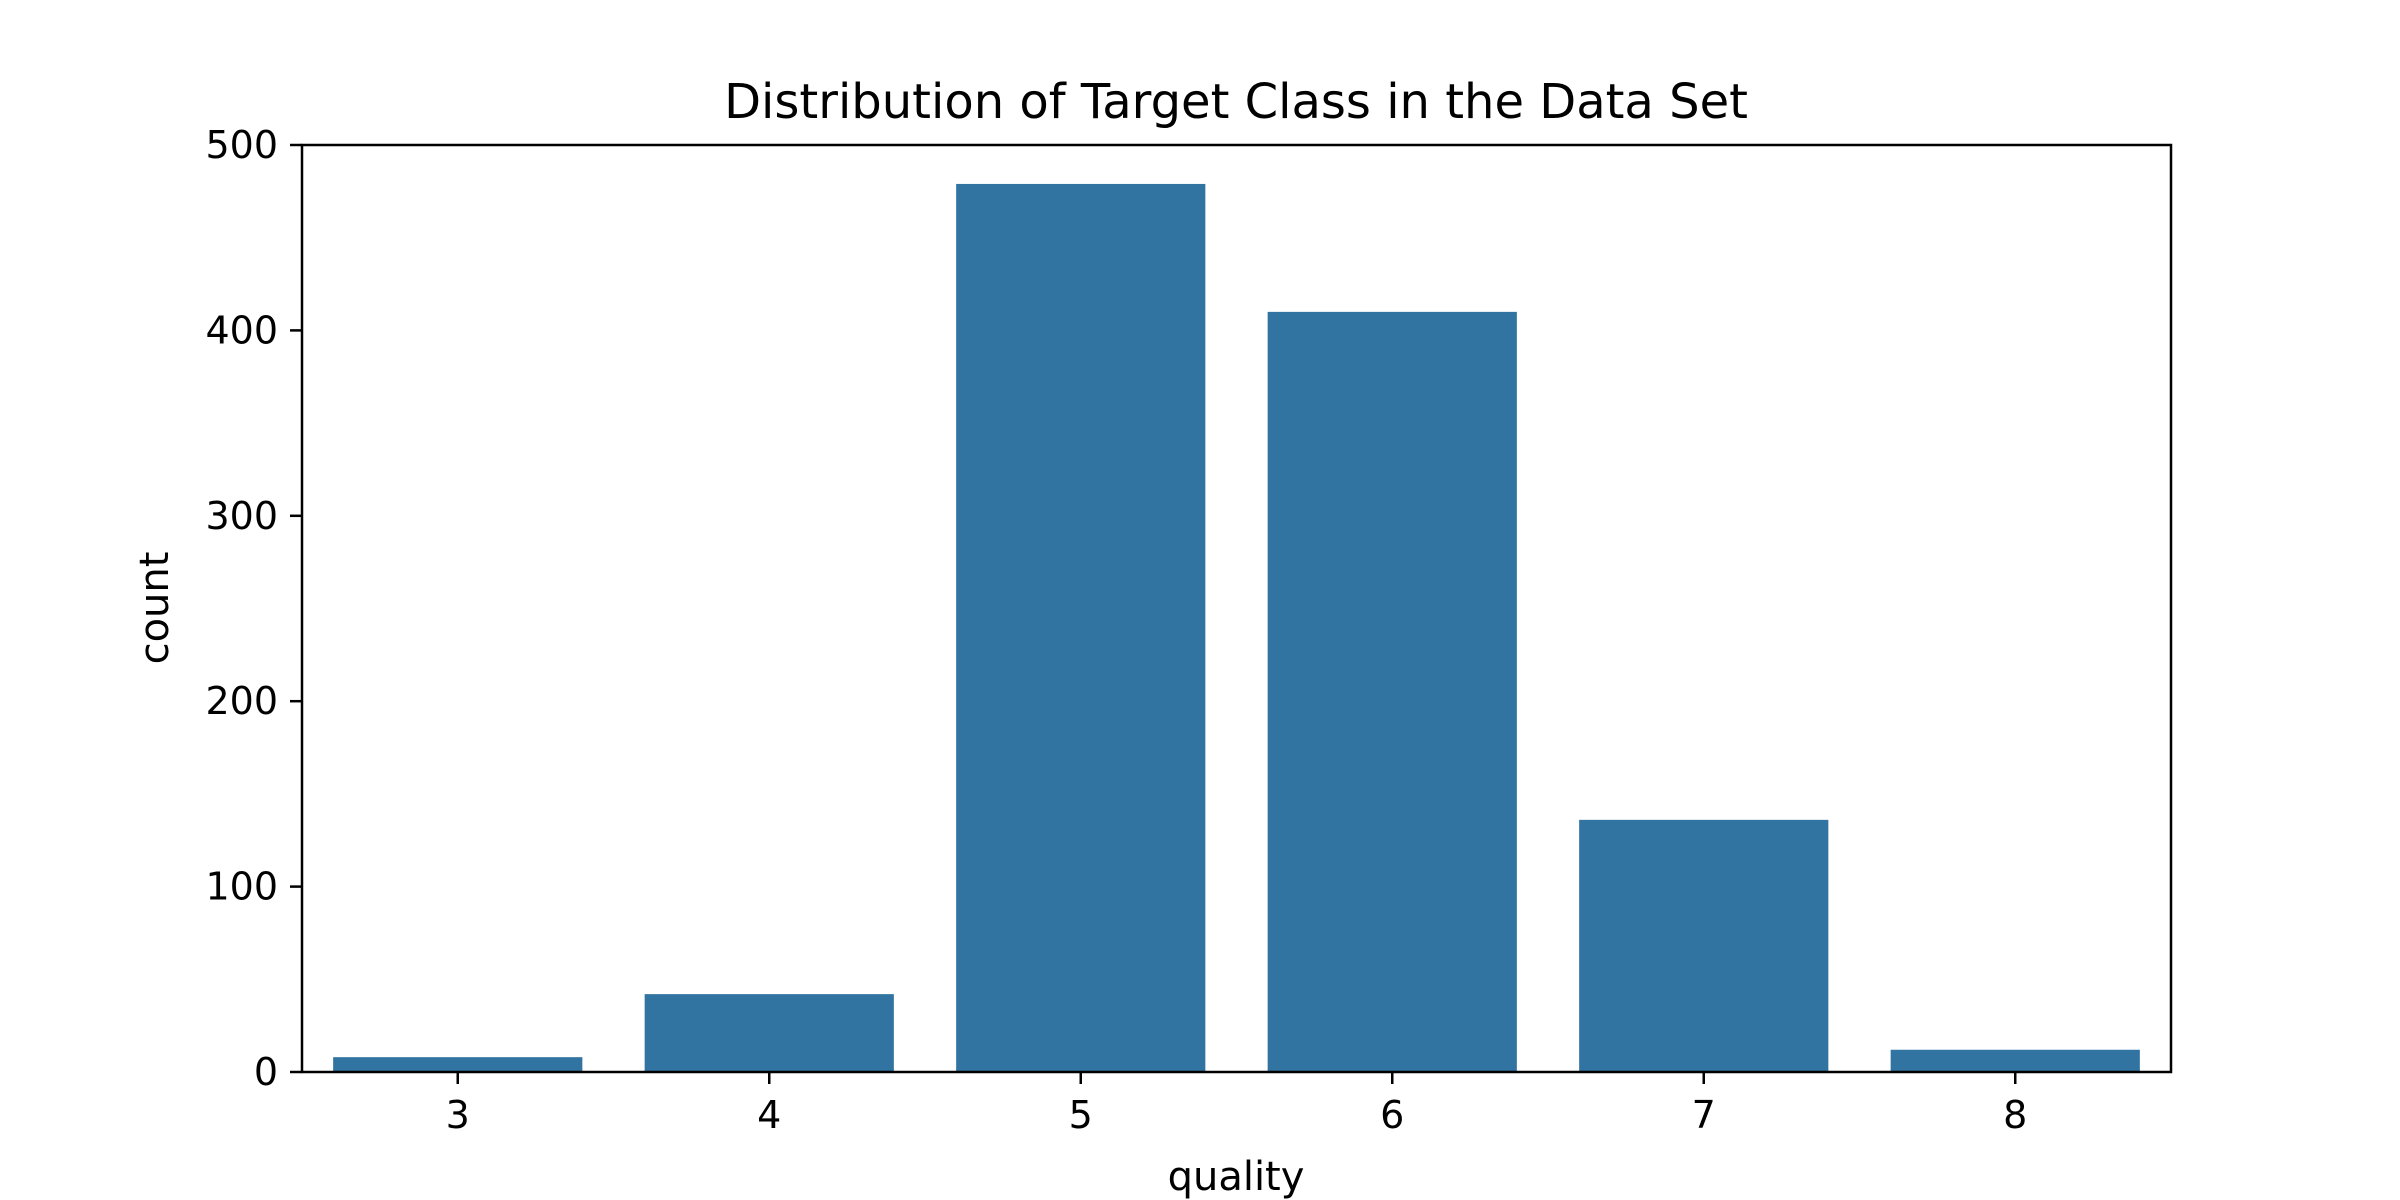 This screenshot has height=1200, width=2400. What do you see at coordinates (241, 701) in the screenshot?
I see `y-tick-label: 200` at bounding box center [241, 701].